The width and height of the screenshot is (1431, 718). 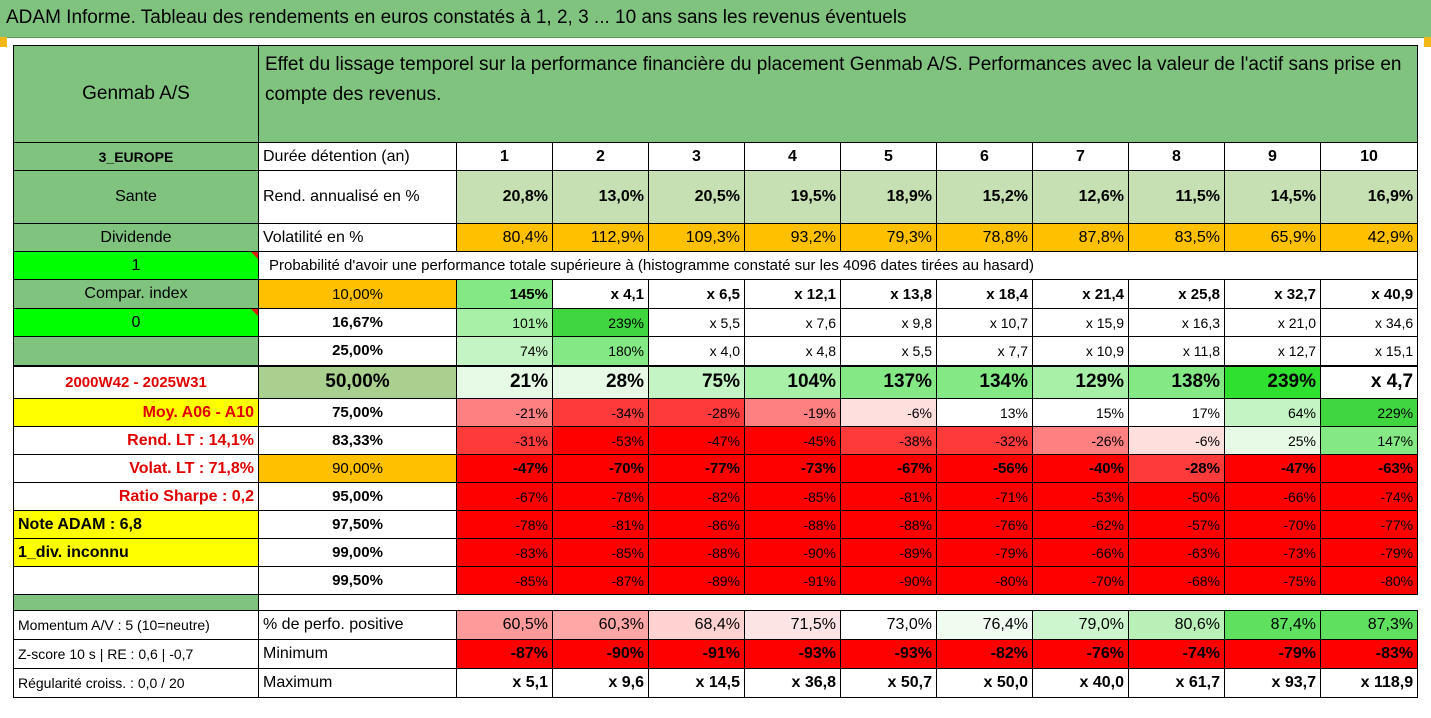 I want to click on green-spacer, so click(x=136, y=351).